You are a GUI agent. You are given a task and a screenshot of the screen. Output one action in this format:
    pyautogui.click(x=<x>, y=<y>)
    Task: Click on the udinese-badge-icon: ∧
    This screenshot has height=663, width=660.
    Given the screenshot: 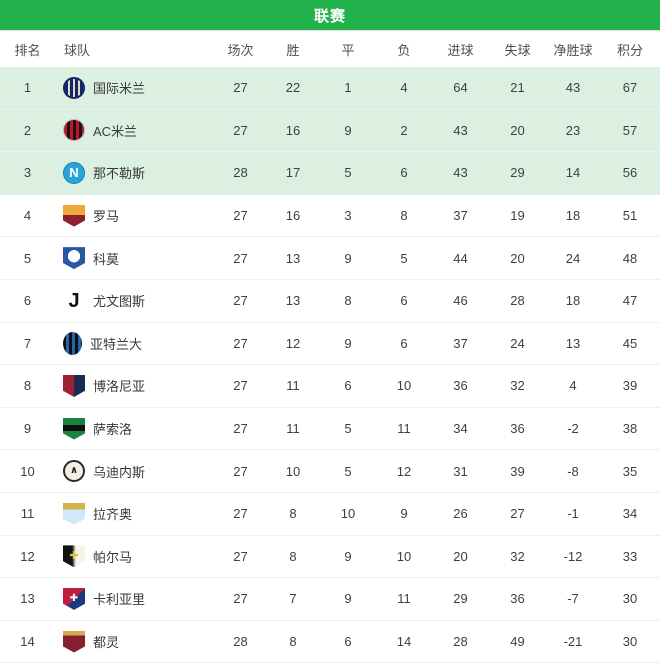 What is the action you would take?
    pyautogui.click(x=74, y=471)
    